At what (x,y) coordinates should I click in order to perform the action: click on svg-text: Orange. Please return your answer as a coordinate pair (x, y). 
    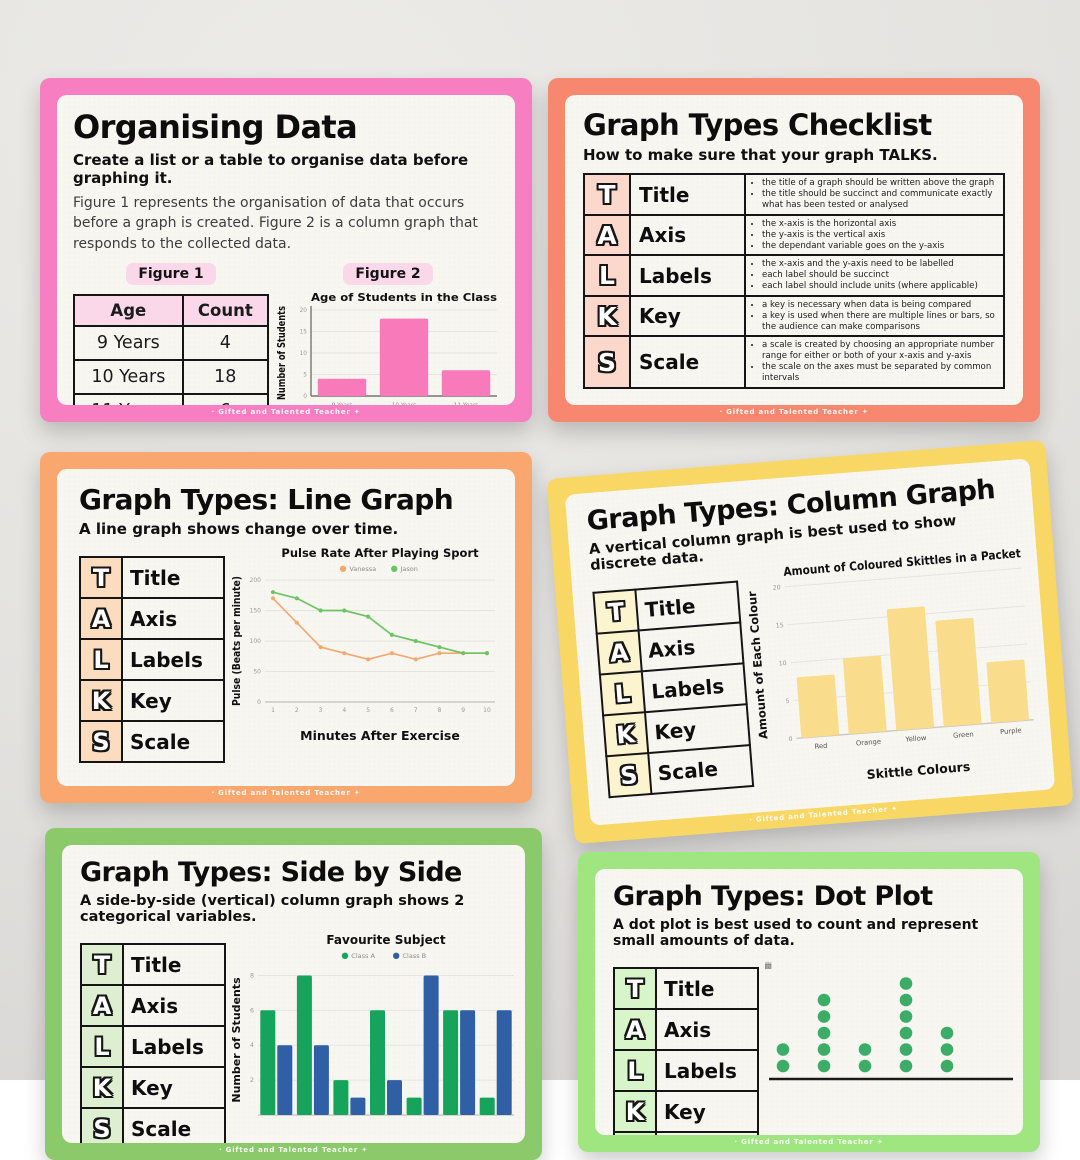
    Looking at the image, I should click on (869, 743).